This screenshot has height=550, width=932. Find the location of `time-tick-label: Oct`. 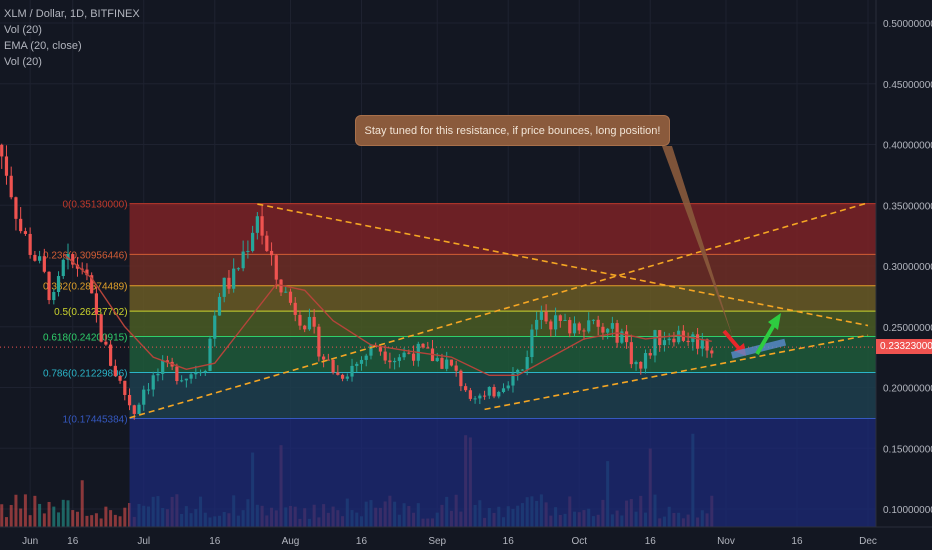

time-tick-label: Oct is located at coordinates (579, 541).